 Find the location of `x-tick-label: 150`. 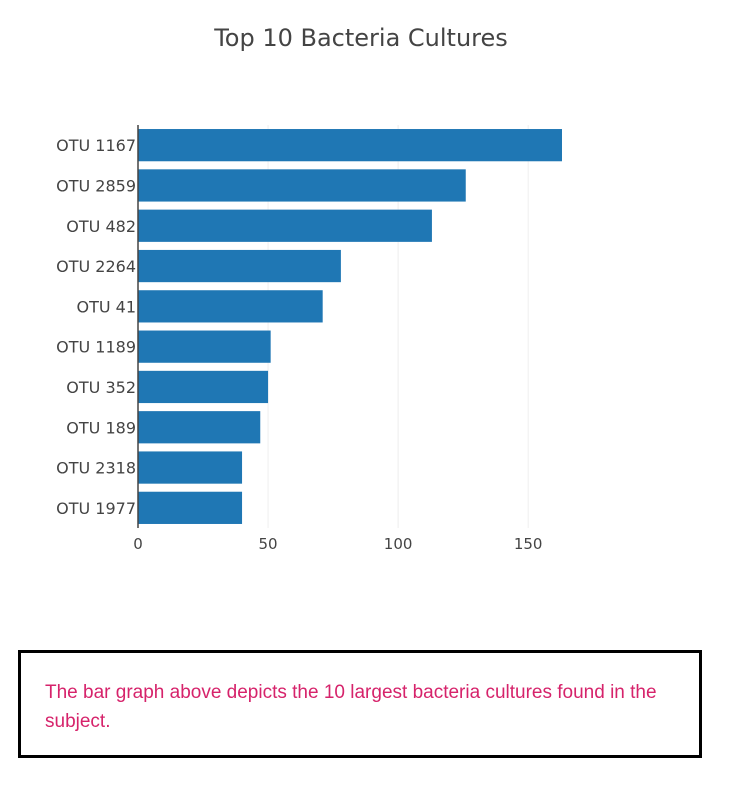

x-tick-label: 150 is located at coordinates (528, 544).